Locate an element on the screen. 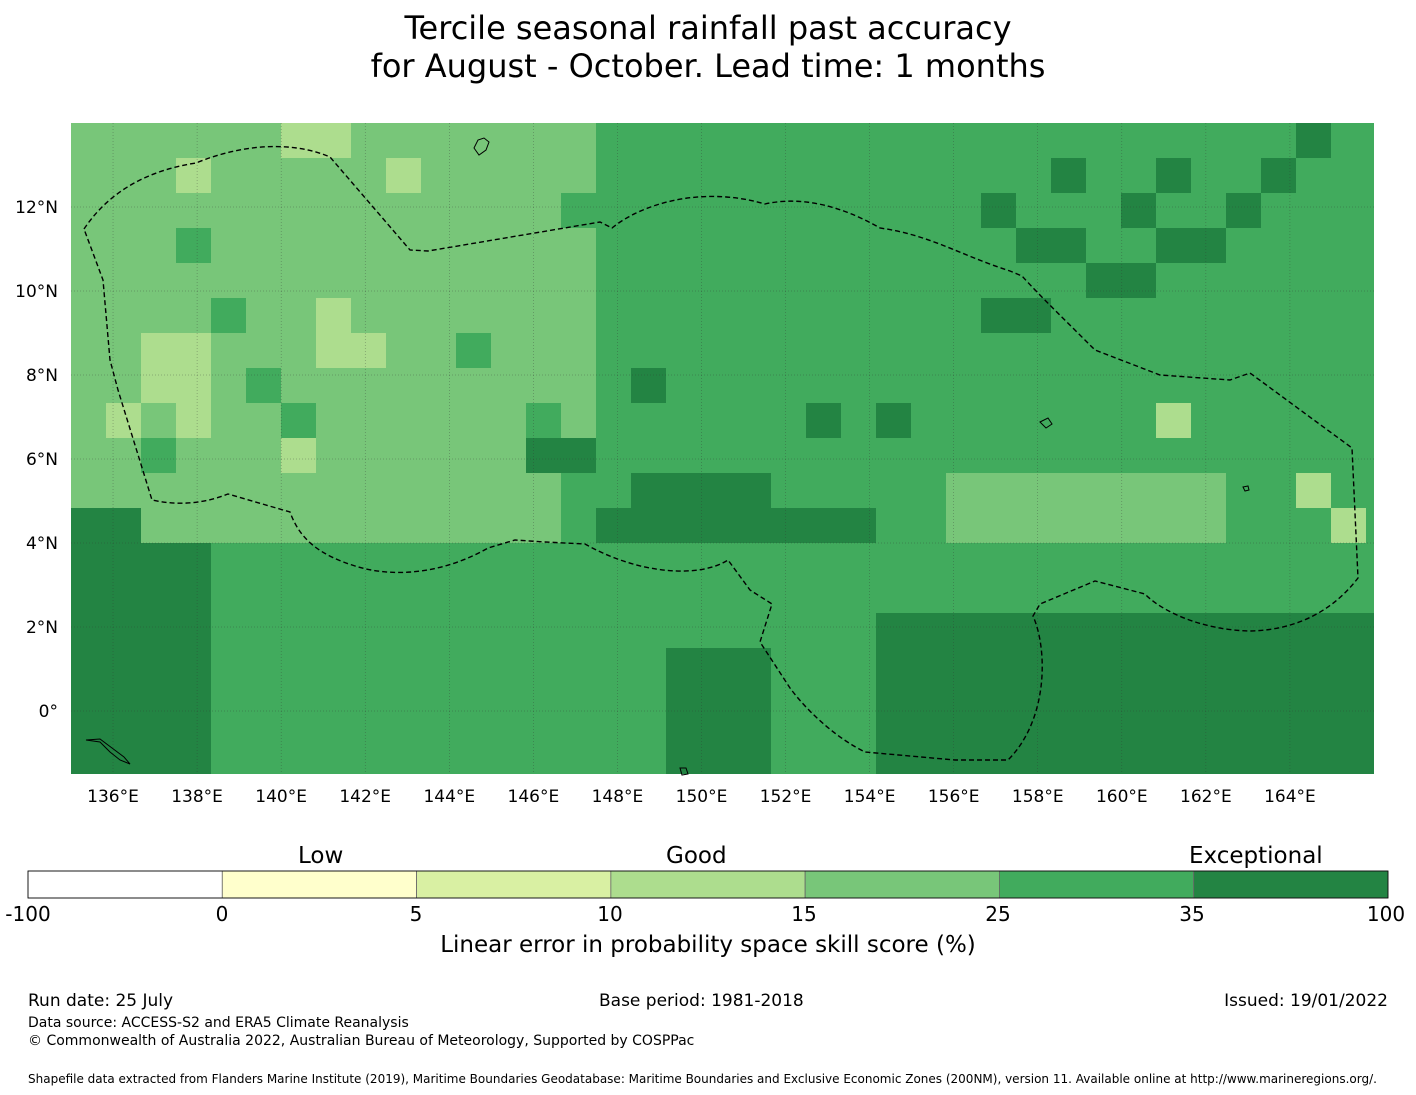  colorbar-label: 35 is located at coordinates (1192, 914).